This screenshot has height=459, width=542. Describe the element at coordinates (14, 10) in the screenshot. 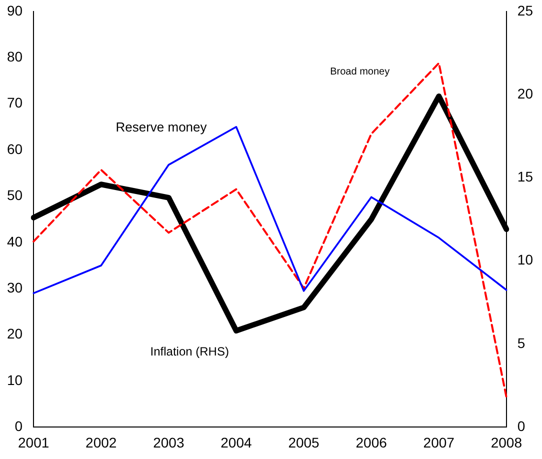

I see `y-tick-label: 90` at that location.